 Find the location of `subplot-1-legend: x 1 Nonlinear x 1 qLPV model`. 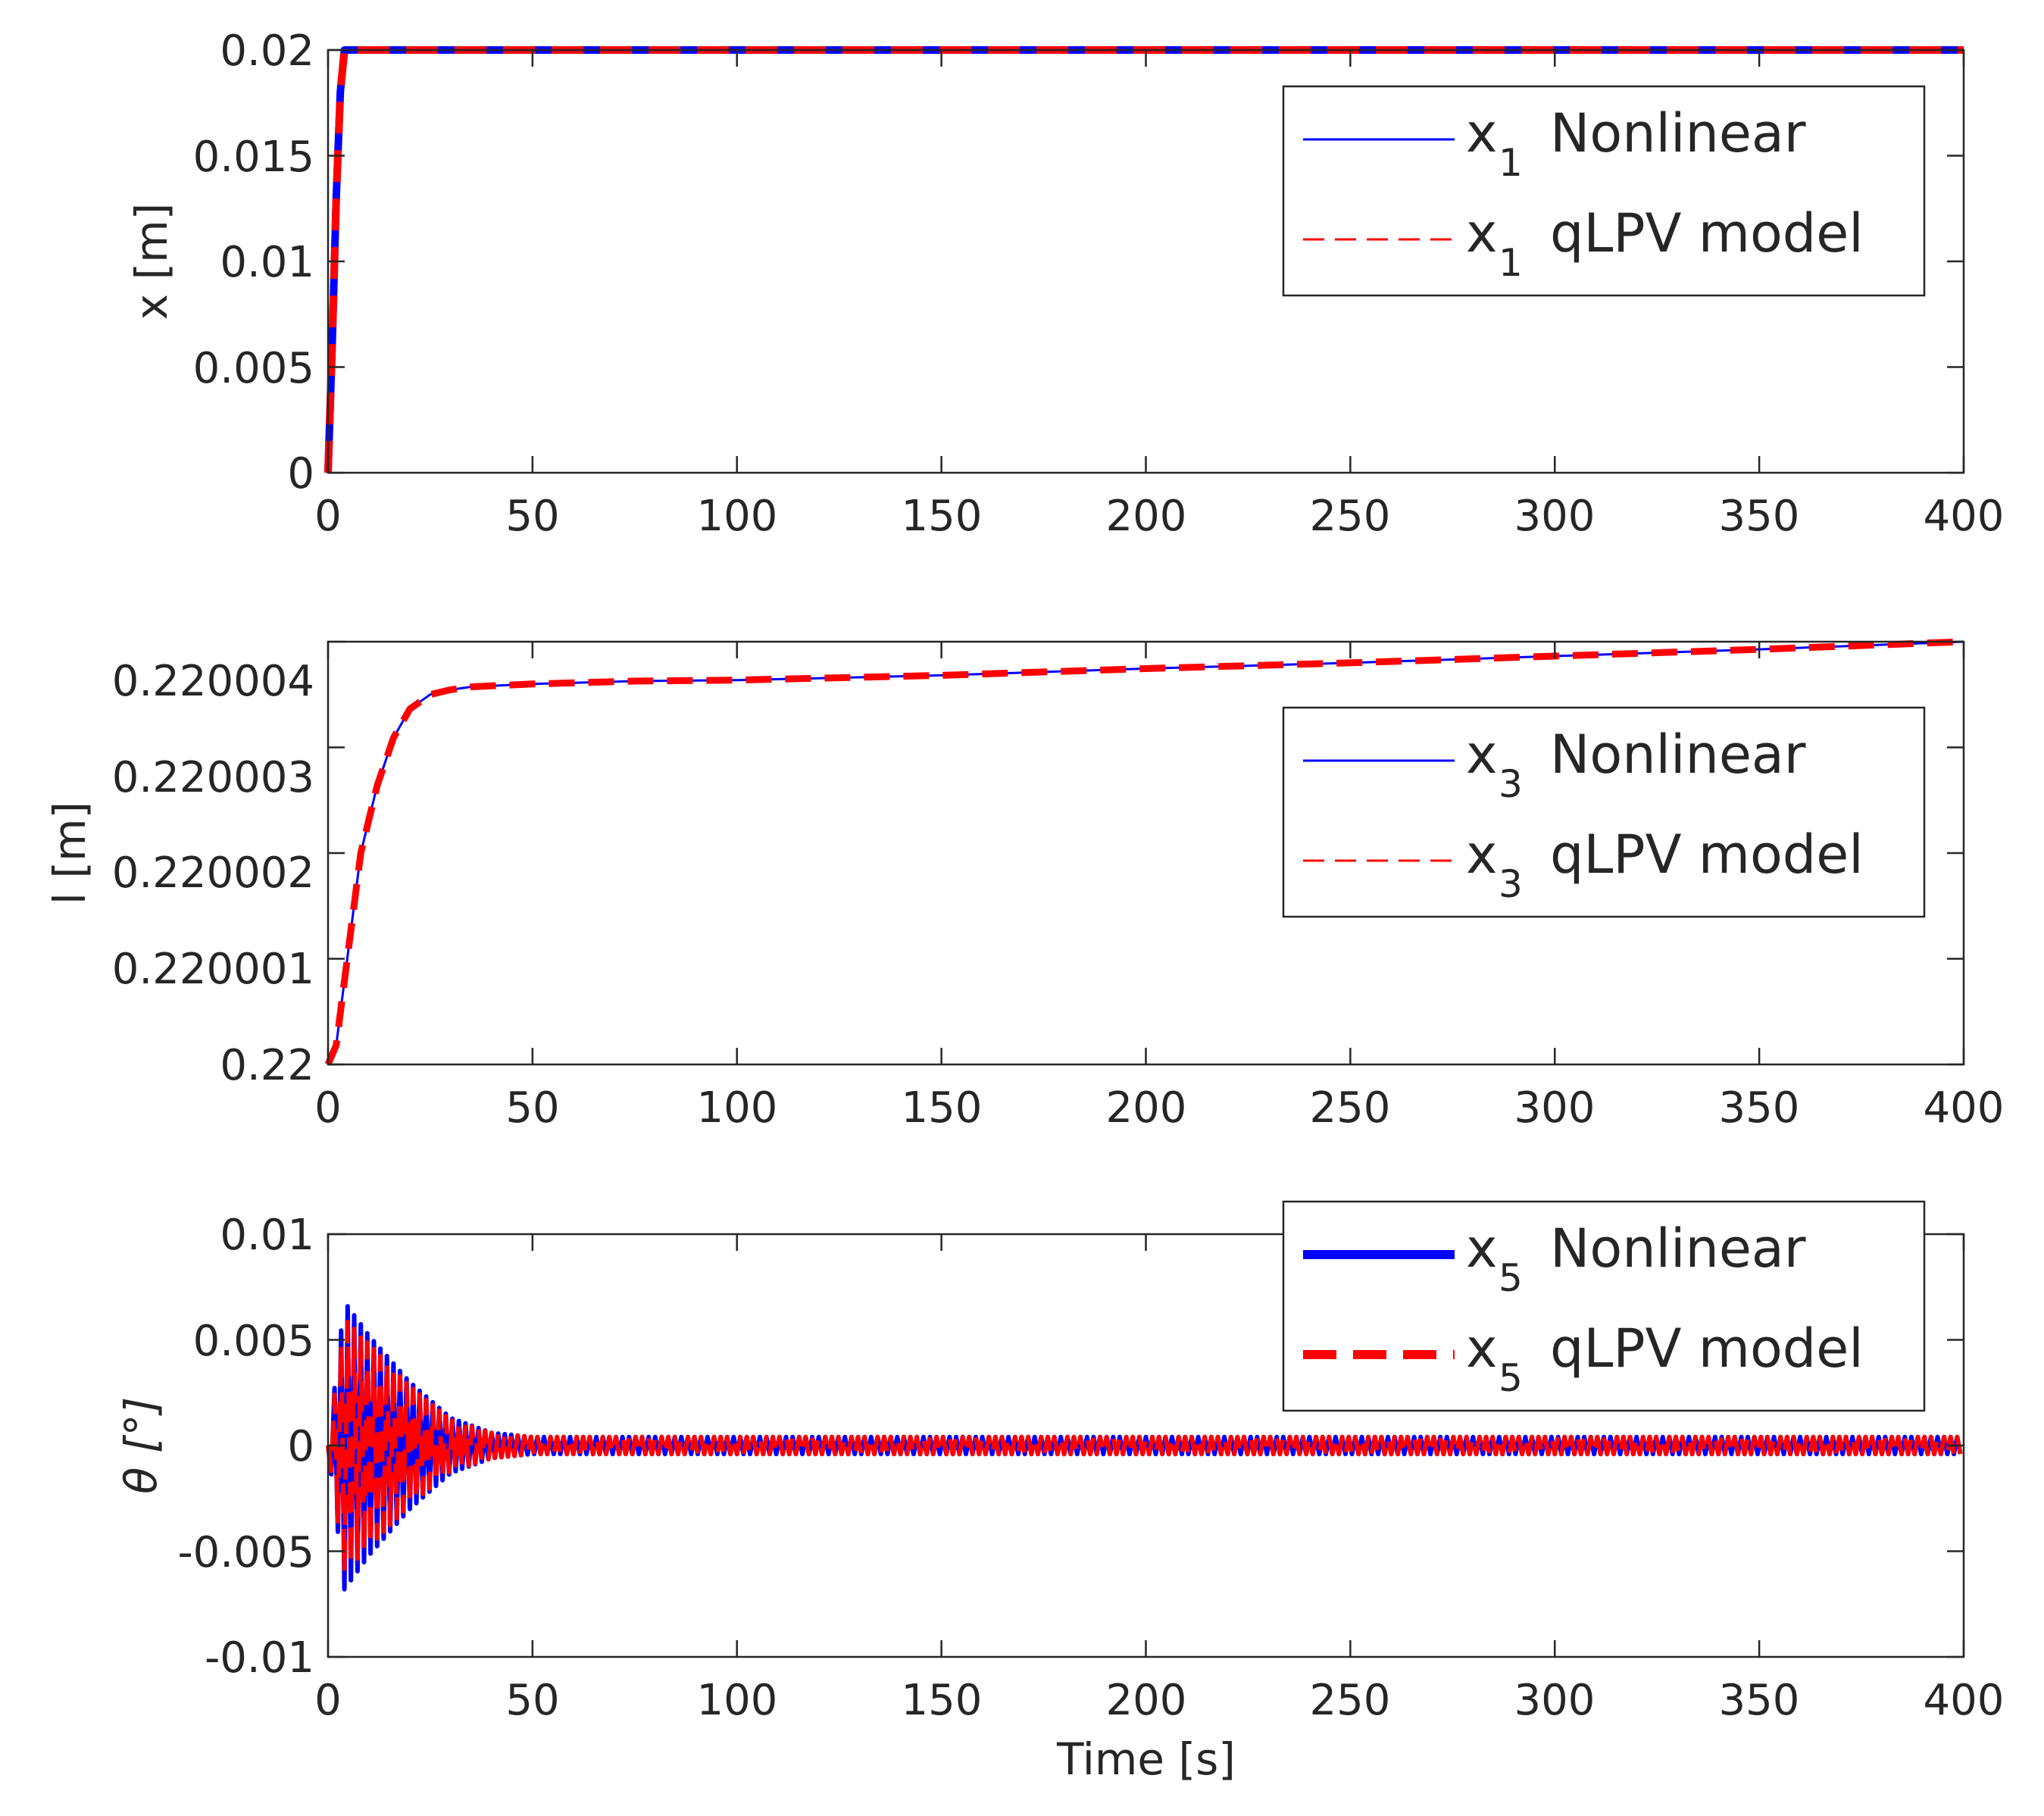

subplot-1-legend: x 1 Nonlinear x 1 qLPV model is located at coordinates (1604, 191).